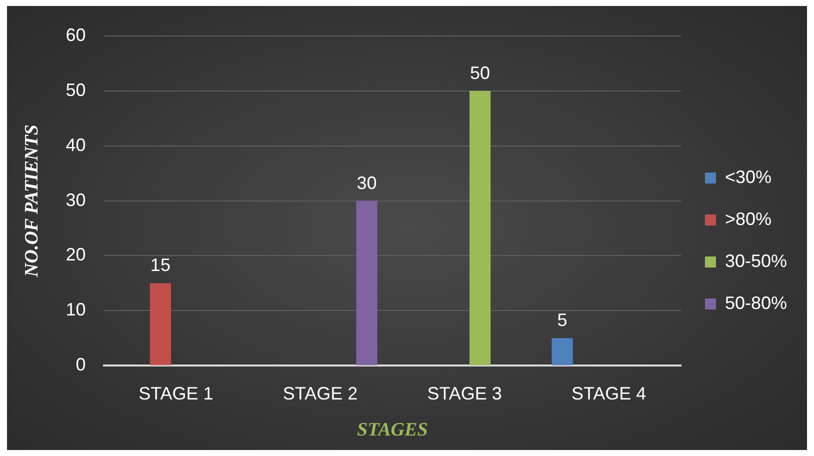 This screenshot has width=814, height=456. What do you see at coordinates (160, 265) in the screenshot?
I see `data-label: 15` at bounding box center [160, 265].